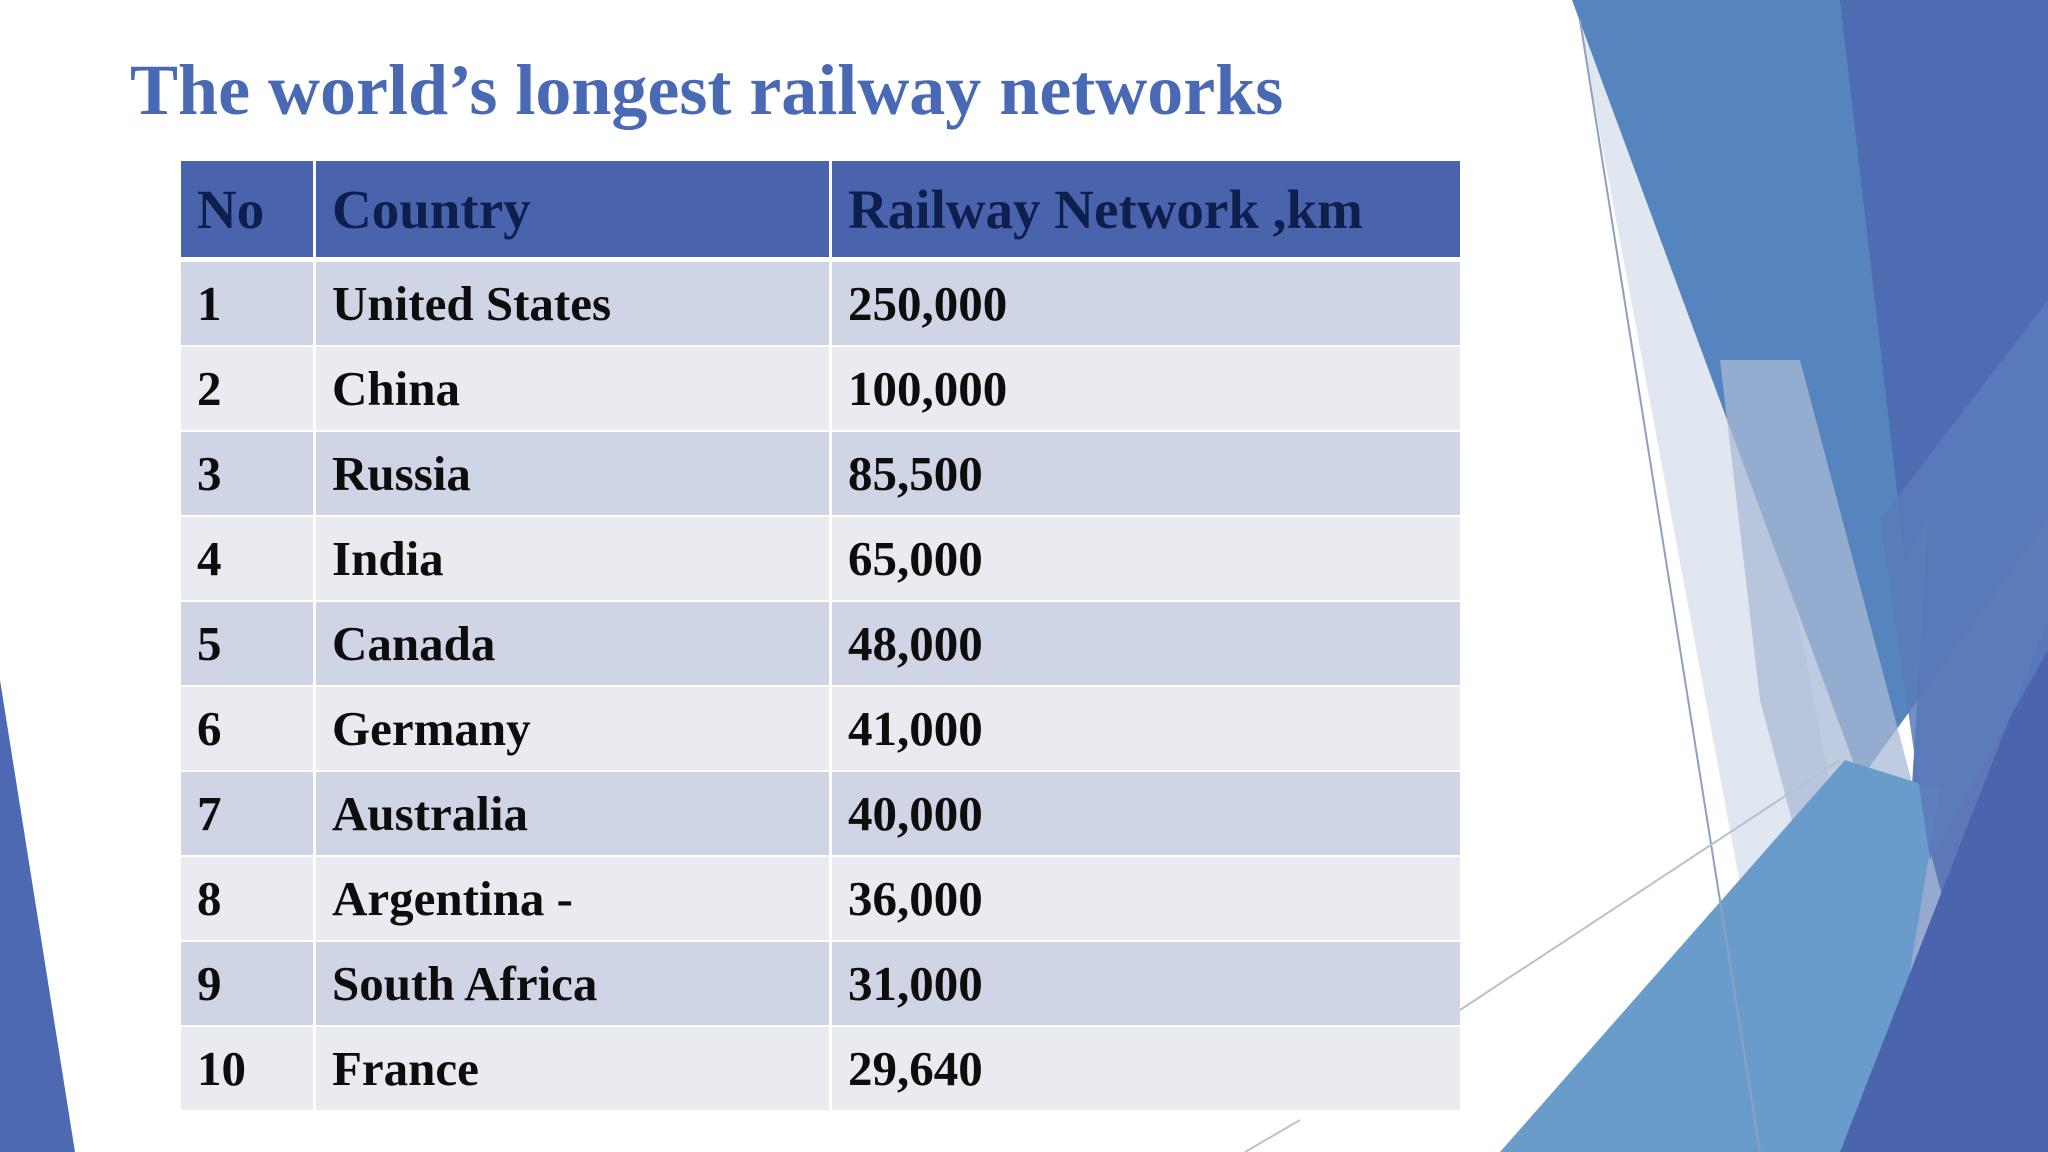 This screenshot has height=1152, width=2048. I want to click on table-row: 7 Australia 40,000, so click(820, 814).